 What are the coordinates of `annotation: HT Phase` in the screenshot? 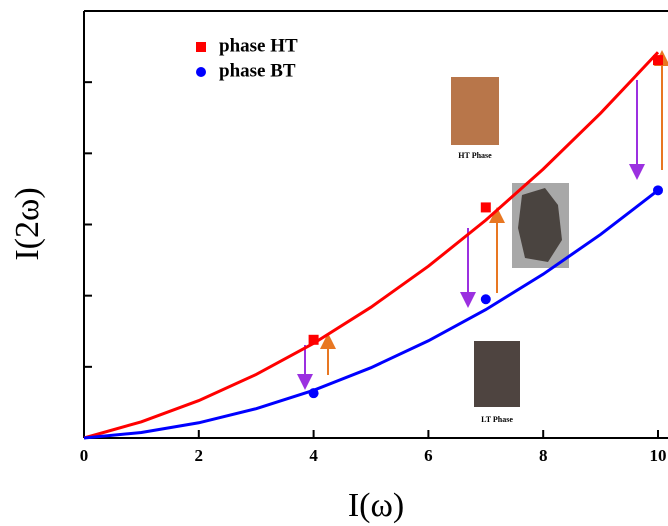 It's located at (475, 155).